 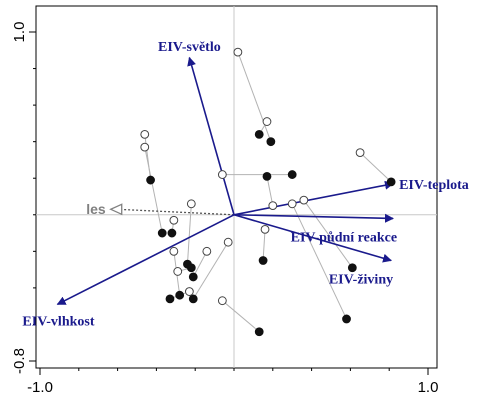 I want to click on x-tick-label: -1.0, so click(x=40, y=387).